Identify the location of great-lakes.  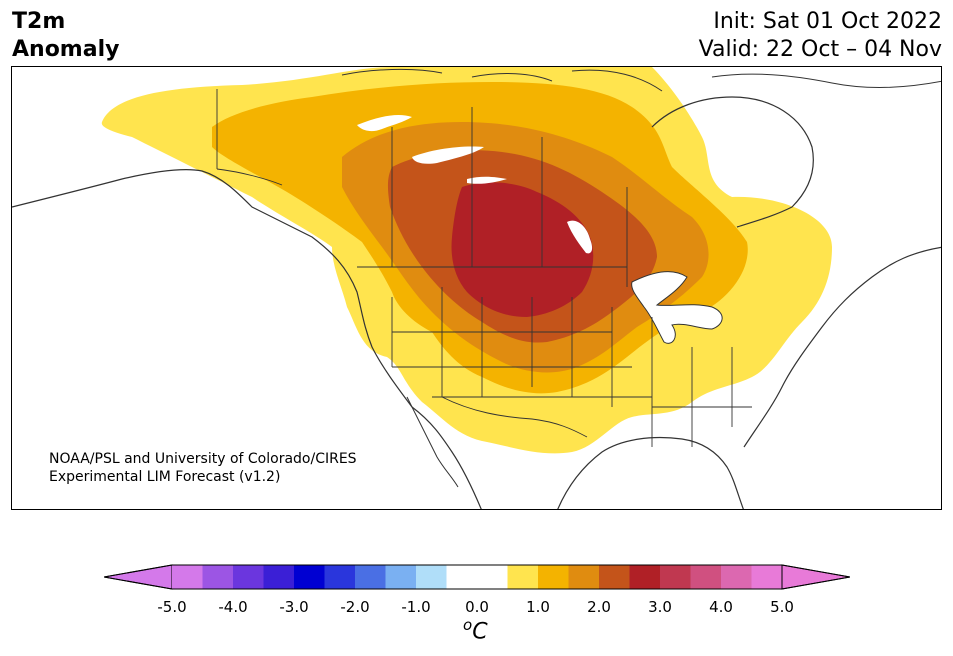
(677, 307).